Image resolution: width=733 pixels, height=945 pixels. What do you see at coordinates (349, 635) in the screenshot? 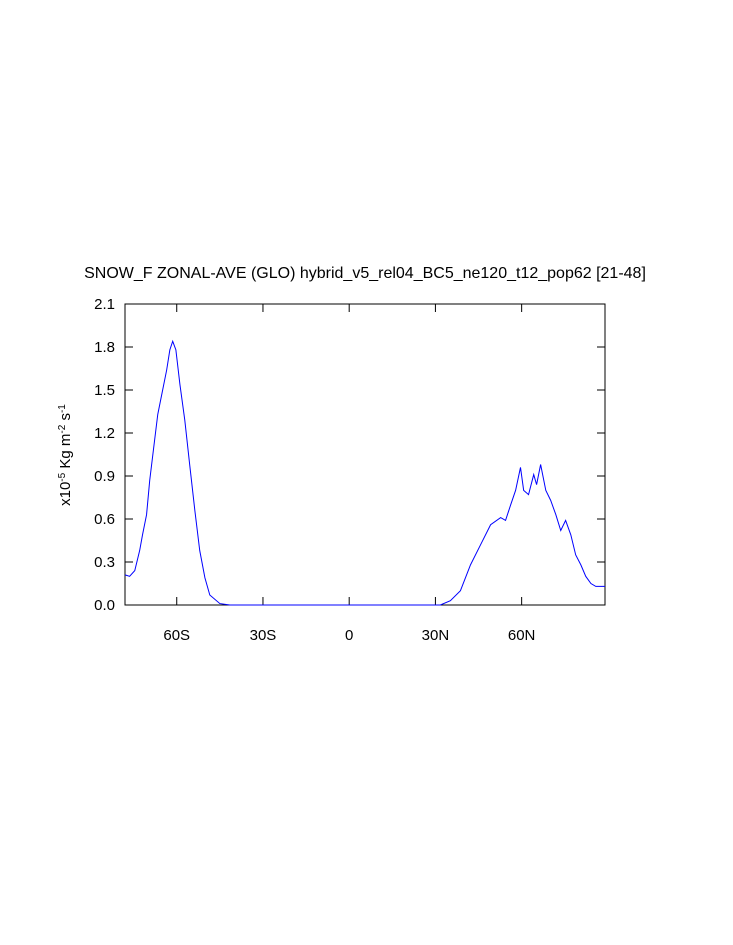
I see `x-tick-label: 0` at bounding box center [349, 635].